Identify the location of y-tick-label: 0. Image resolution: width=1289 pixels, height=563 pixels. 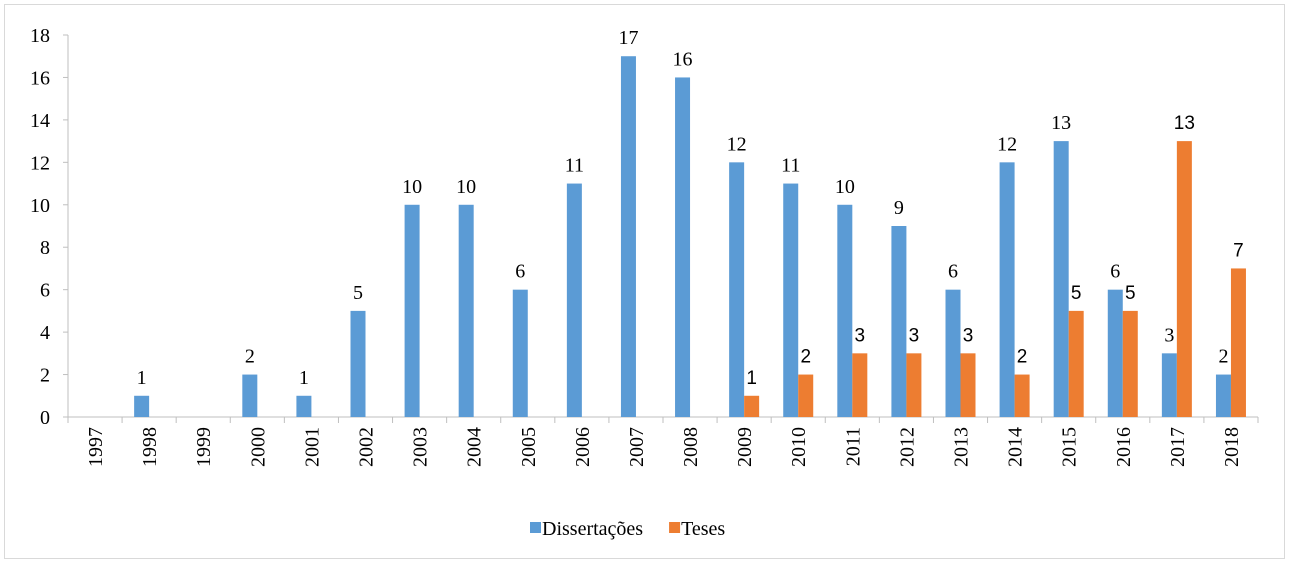
(45, 418).